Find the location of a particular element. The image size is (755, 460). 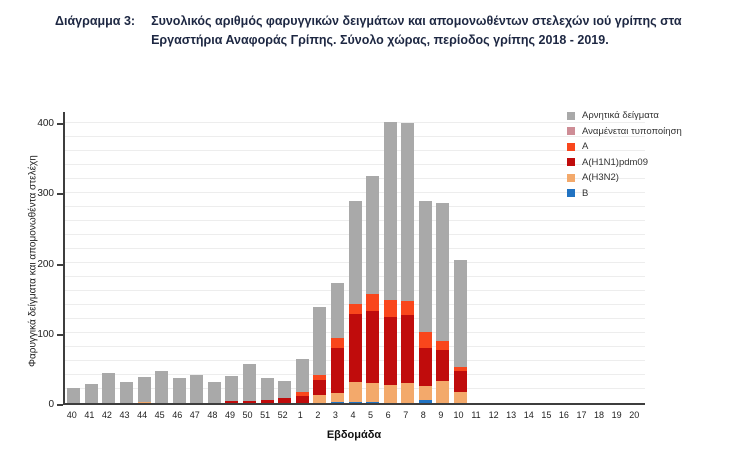

x-tick-label-9: 9 is located at coordinates (441, 415).